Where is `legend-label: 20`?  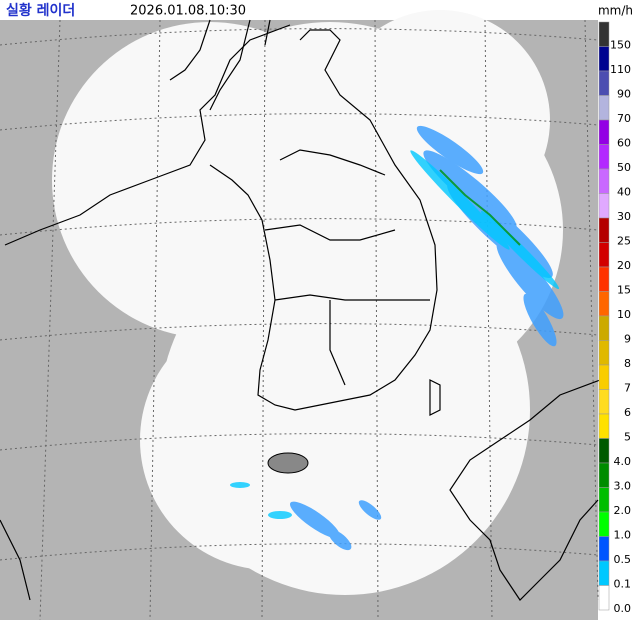
legend-label: 20 is located at coordinates (624, 265).